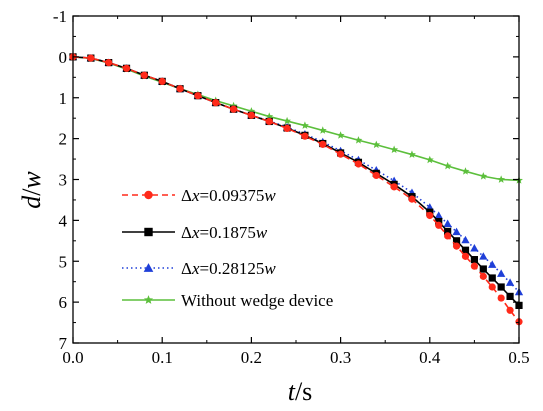  I want to click on y-axis-label-var: d, so click(31, 202).